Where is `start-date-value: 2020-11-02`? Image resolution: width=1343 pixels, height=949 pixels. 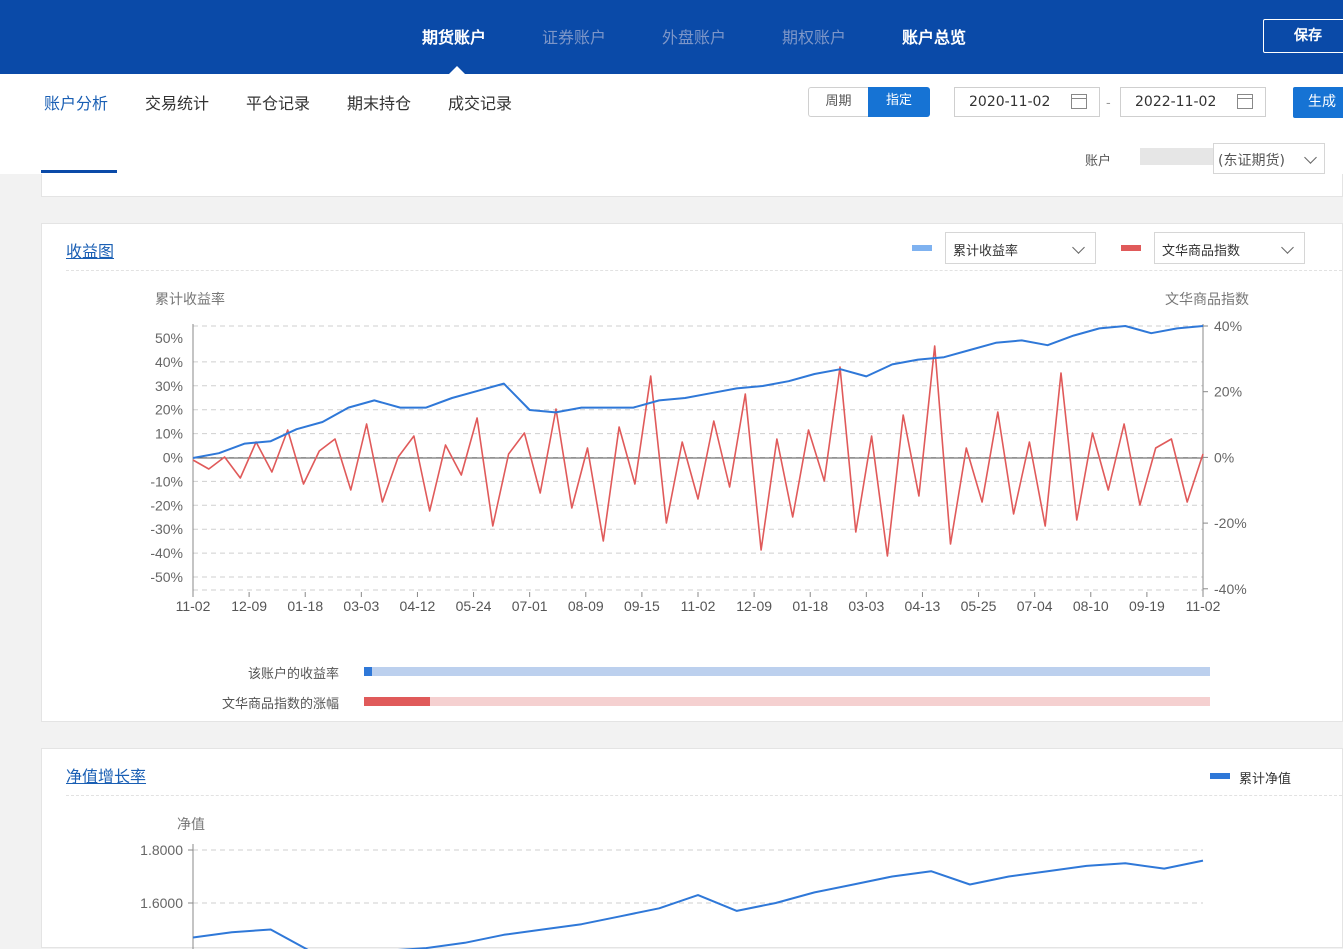
start-date-value: 2020-11-02 is located at coordinates (1010, 102).